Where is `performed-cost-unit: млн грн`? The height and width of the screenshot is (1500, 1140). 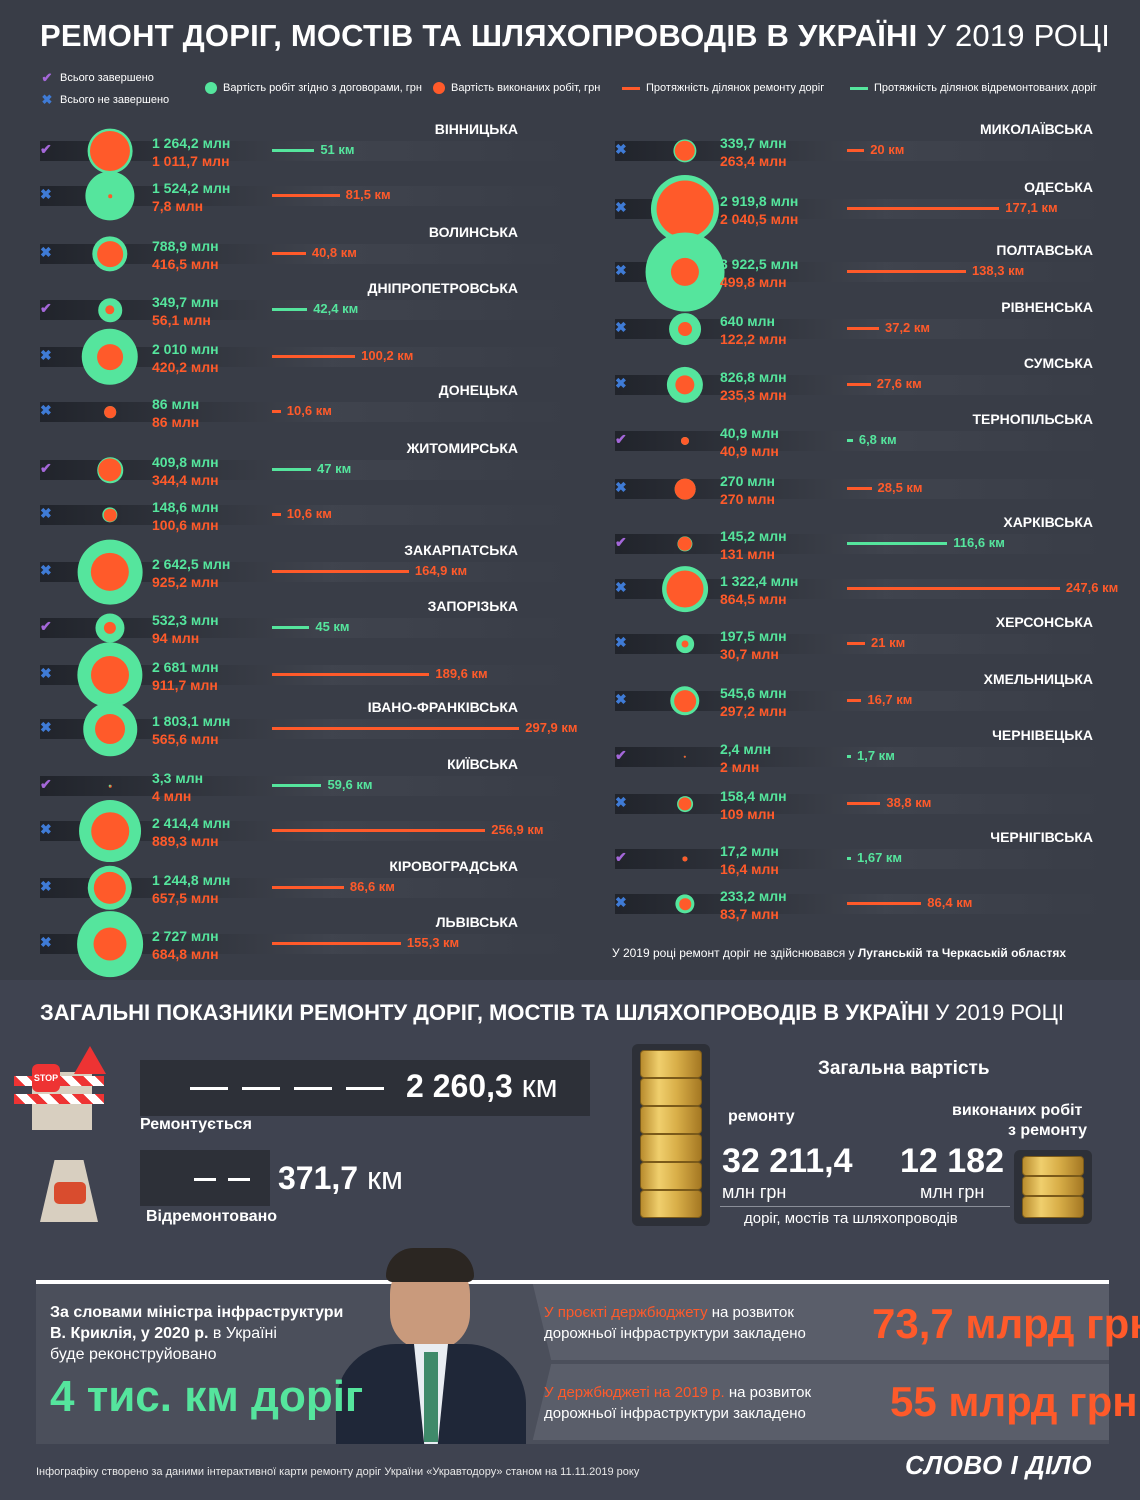 performed-cost-unit: млн грн is located at coordinates (952, 1192).